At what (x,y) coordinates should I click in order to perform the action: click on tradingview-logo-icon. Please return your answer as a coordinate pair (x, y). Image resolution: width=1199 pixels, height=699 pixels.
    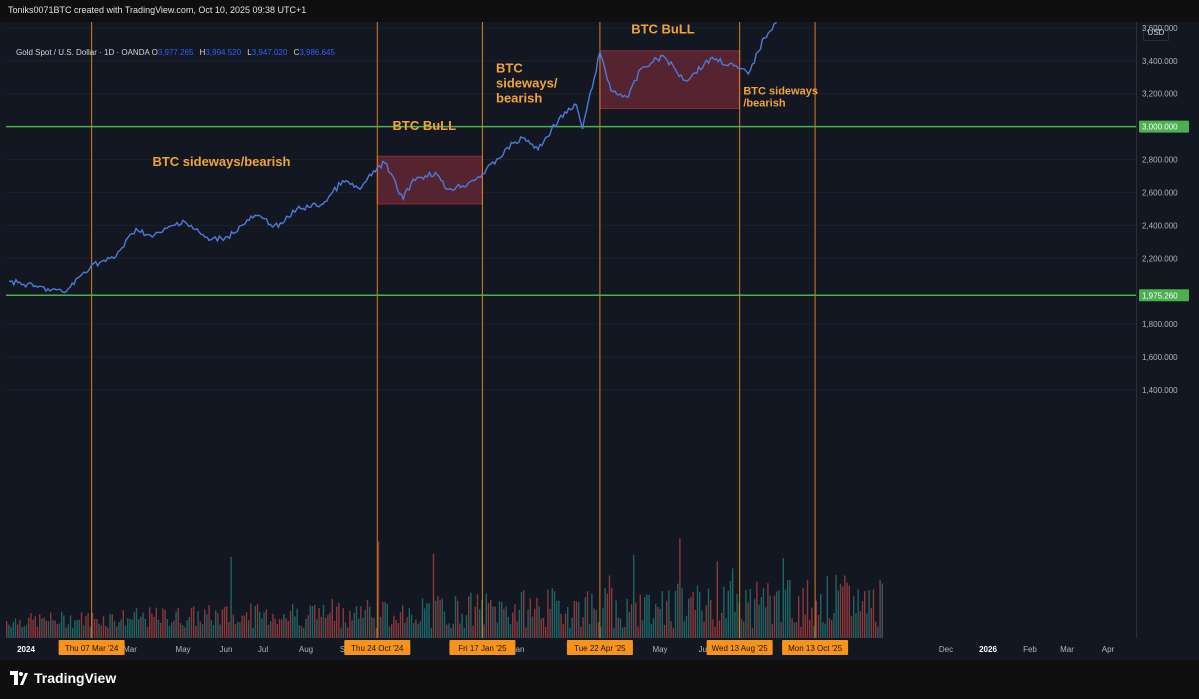
    Looking at the image, I should click on (19, 678).